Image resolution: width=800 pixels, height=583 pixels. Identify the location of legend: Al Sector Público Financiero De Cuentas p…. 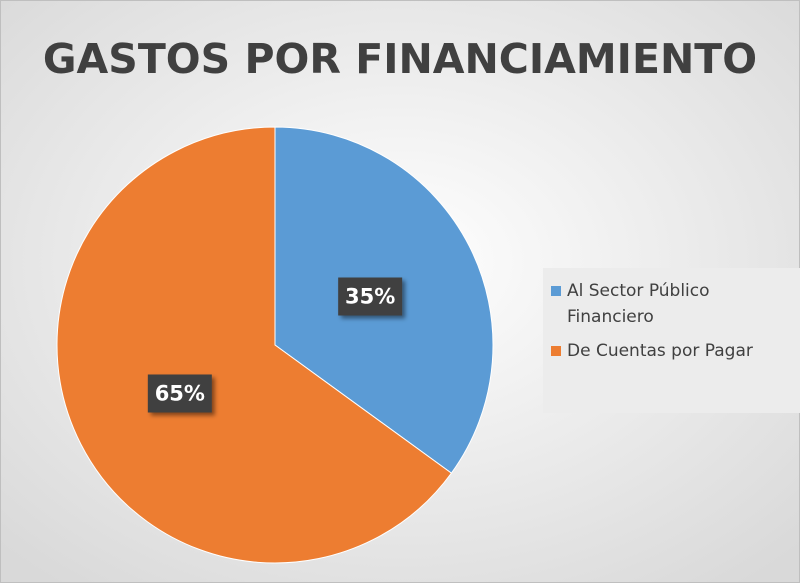
(671, 340).